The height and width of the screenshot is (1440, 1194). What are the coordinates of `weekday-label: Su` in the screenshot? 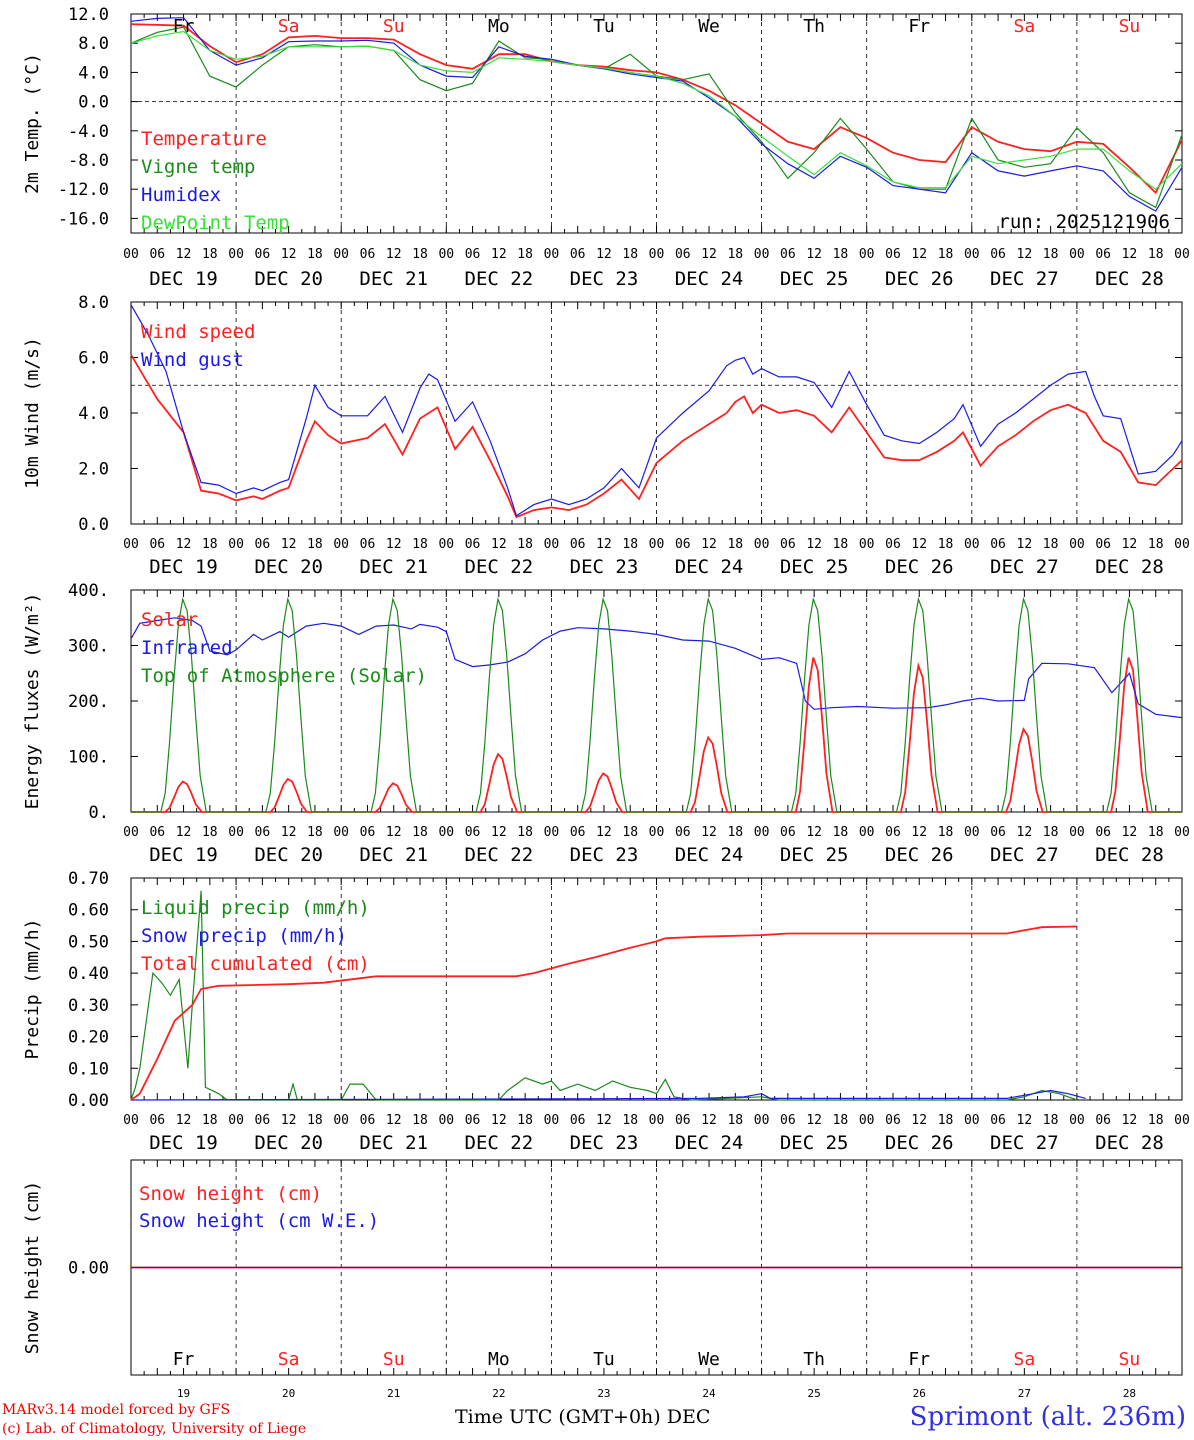 It's located at (1130, 26).